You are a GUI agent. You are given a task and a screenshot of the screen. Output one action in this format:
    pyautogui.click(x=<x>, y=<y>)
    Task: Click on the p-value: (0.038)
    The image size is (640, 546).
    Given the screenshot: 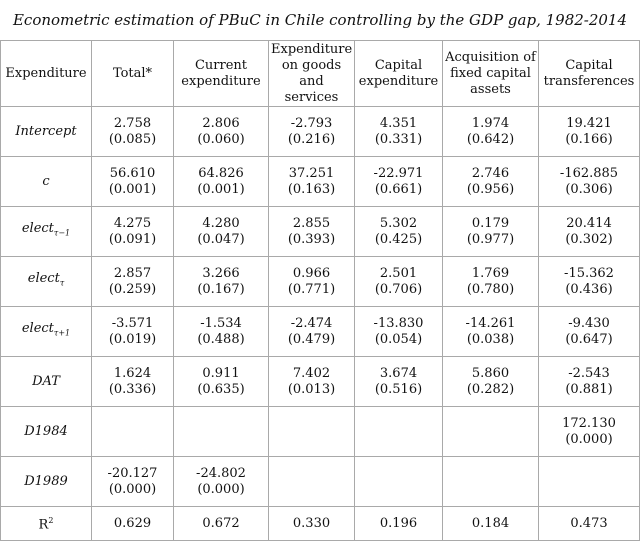 What is the action you would take?
    pyautogui.click(x=490, y=339)
    